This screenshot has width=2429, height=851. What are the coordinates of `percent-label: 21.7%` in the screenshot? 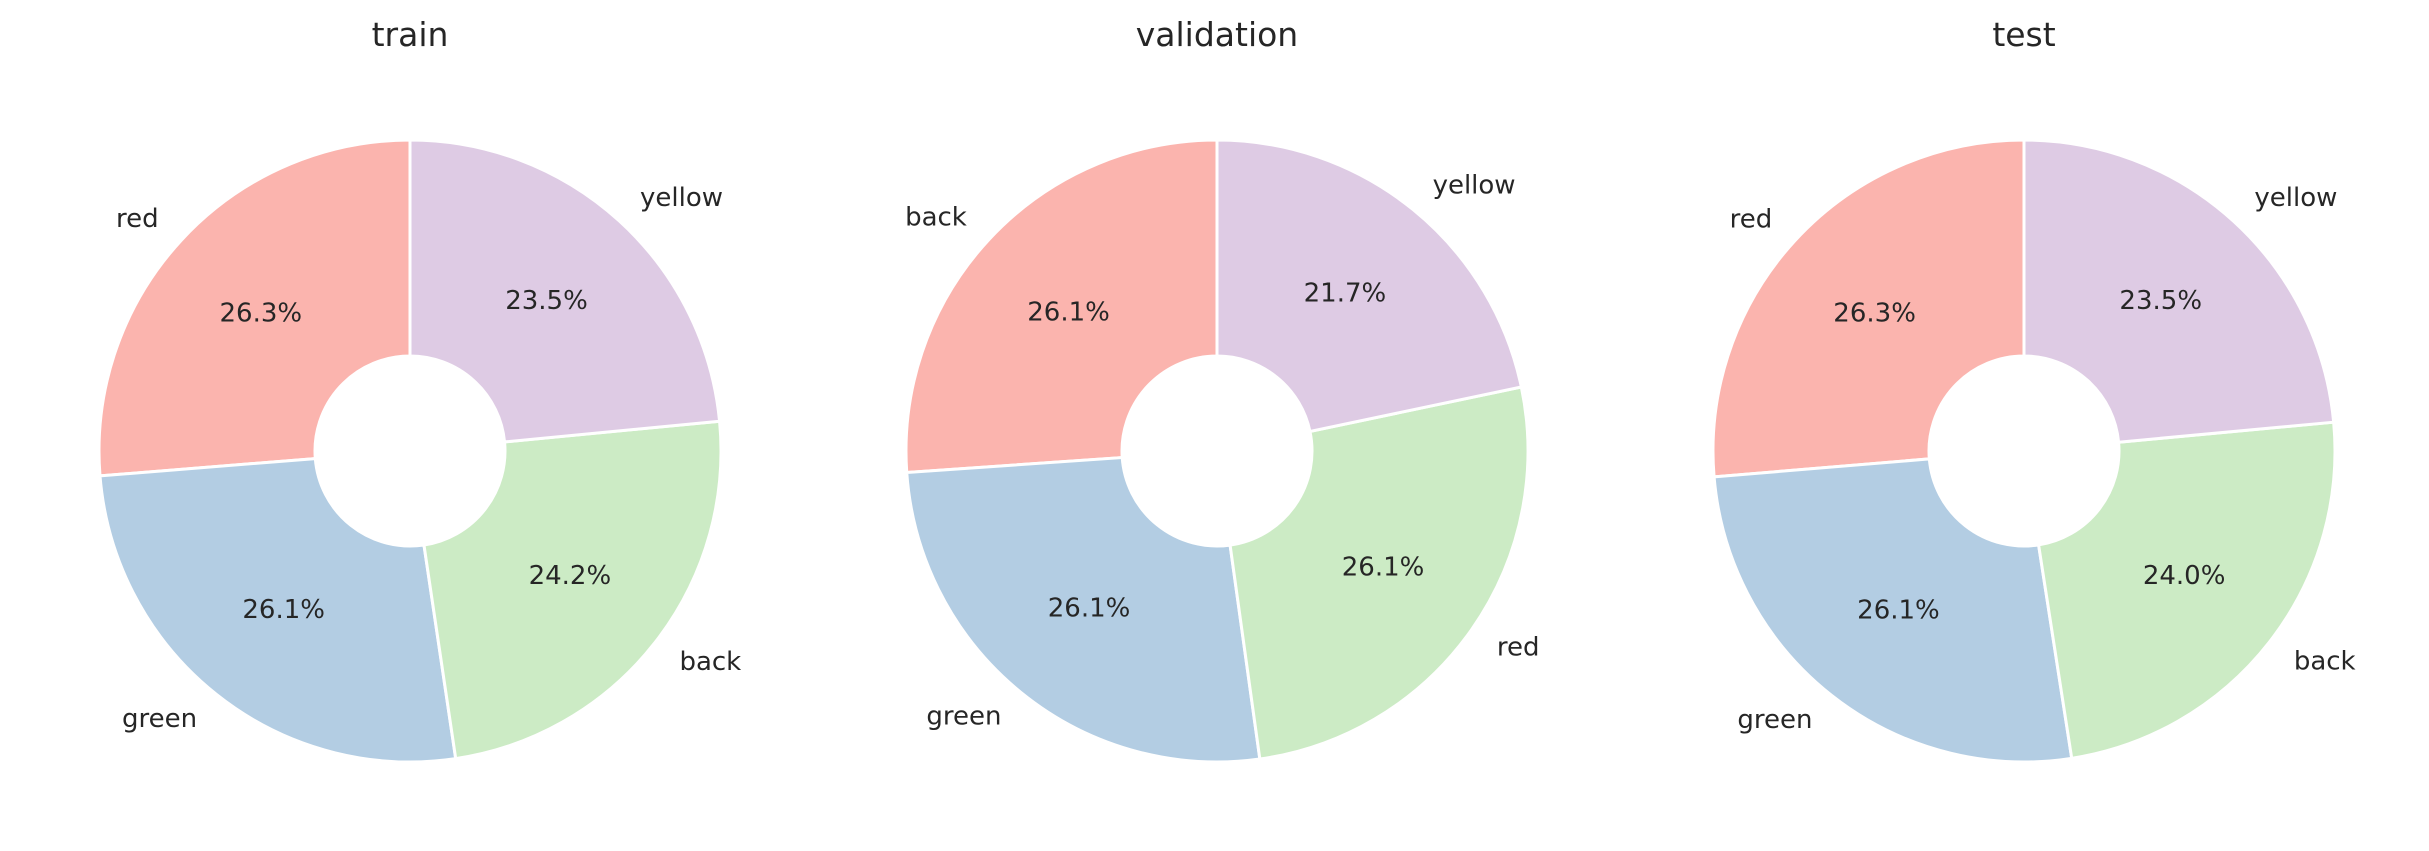 It's located at (1345, 293).